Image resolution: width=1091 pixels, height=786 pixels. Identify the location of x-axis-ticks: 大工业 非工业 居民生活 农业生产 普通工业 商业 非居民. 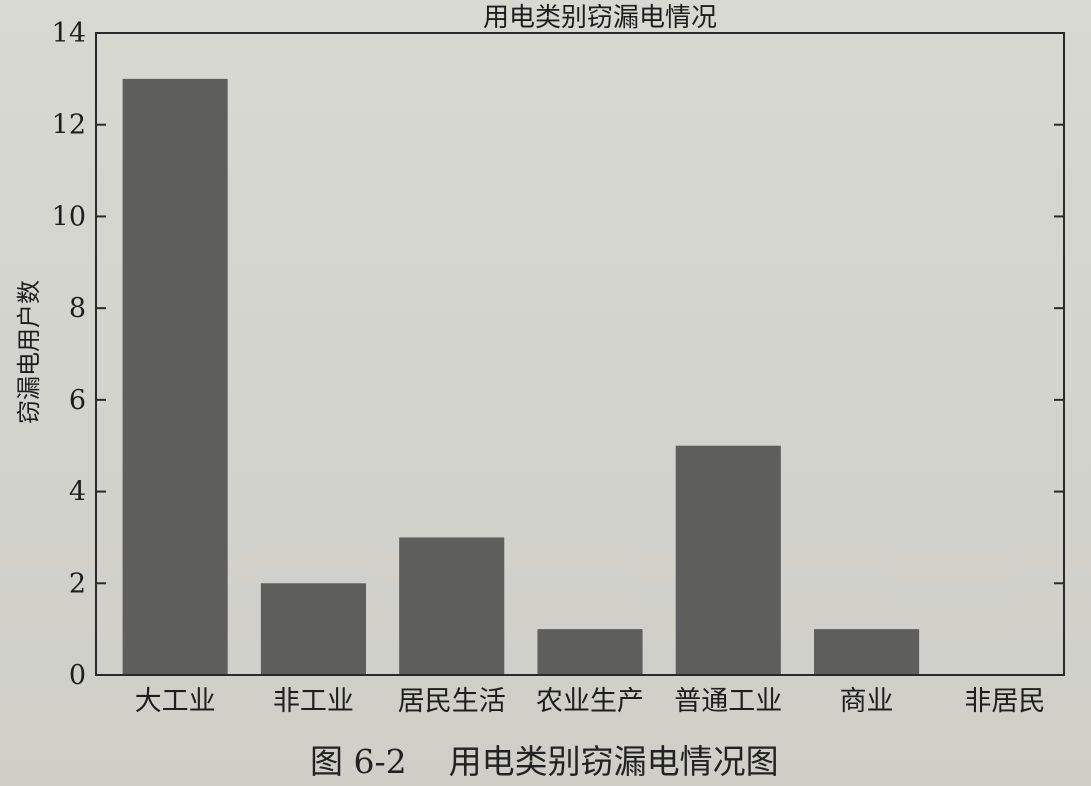
(590, 701).